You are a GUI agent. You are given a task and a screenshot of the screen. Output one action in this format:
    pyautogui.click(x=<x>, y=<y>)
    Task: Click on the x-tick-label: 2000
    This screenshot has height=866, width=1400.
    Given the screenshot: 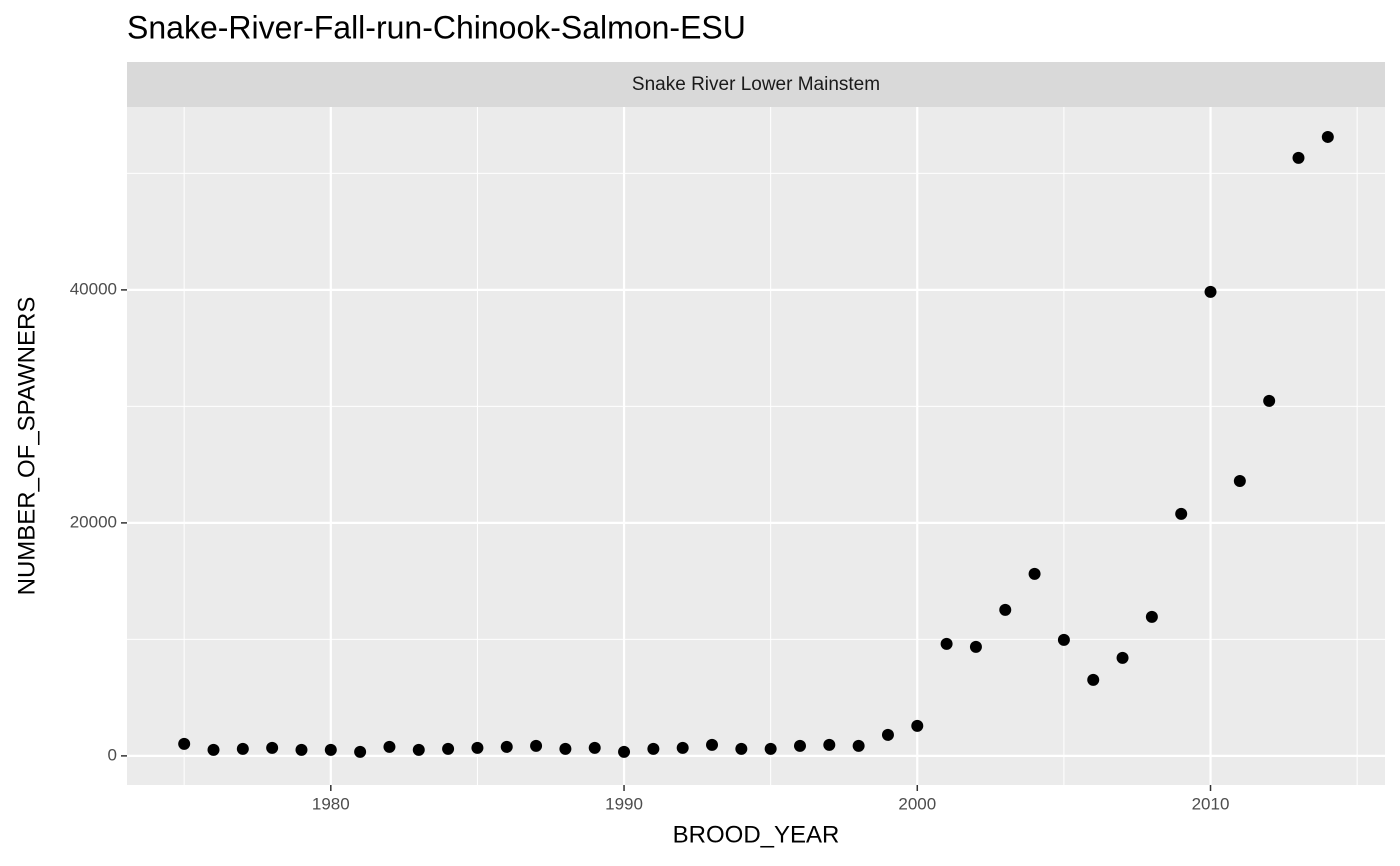 What is the action you would take?
    pyautogui.click(x=917, y=803)
    